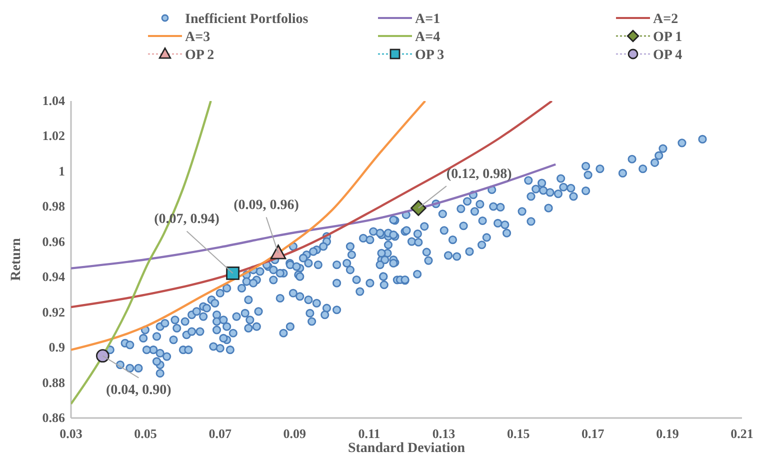  What do you see at coordinates (53, 312) in the screenshot?
I see `y-tick-label: 0.92` at bounding box center [53, 312].